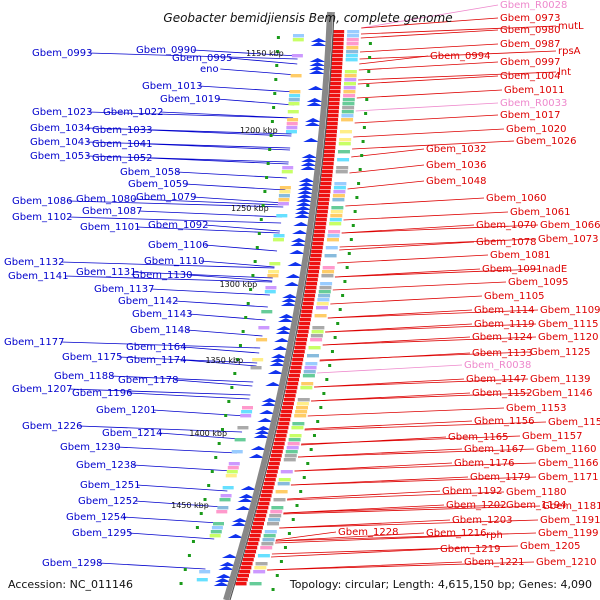 This screenshot has width=600, height=600. I want to click on left-gene-label: Gbem_1131, so click(106, 272).